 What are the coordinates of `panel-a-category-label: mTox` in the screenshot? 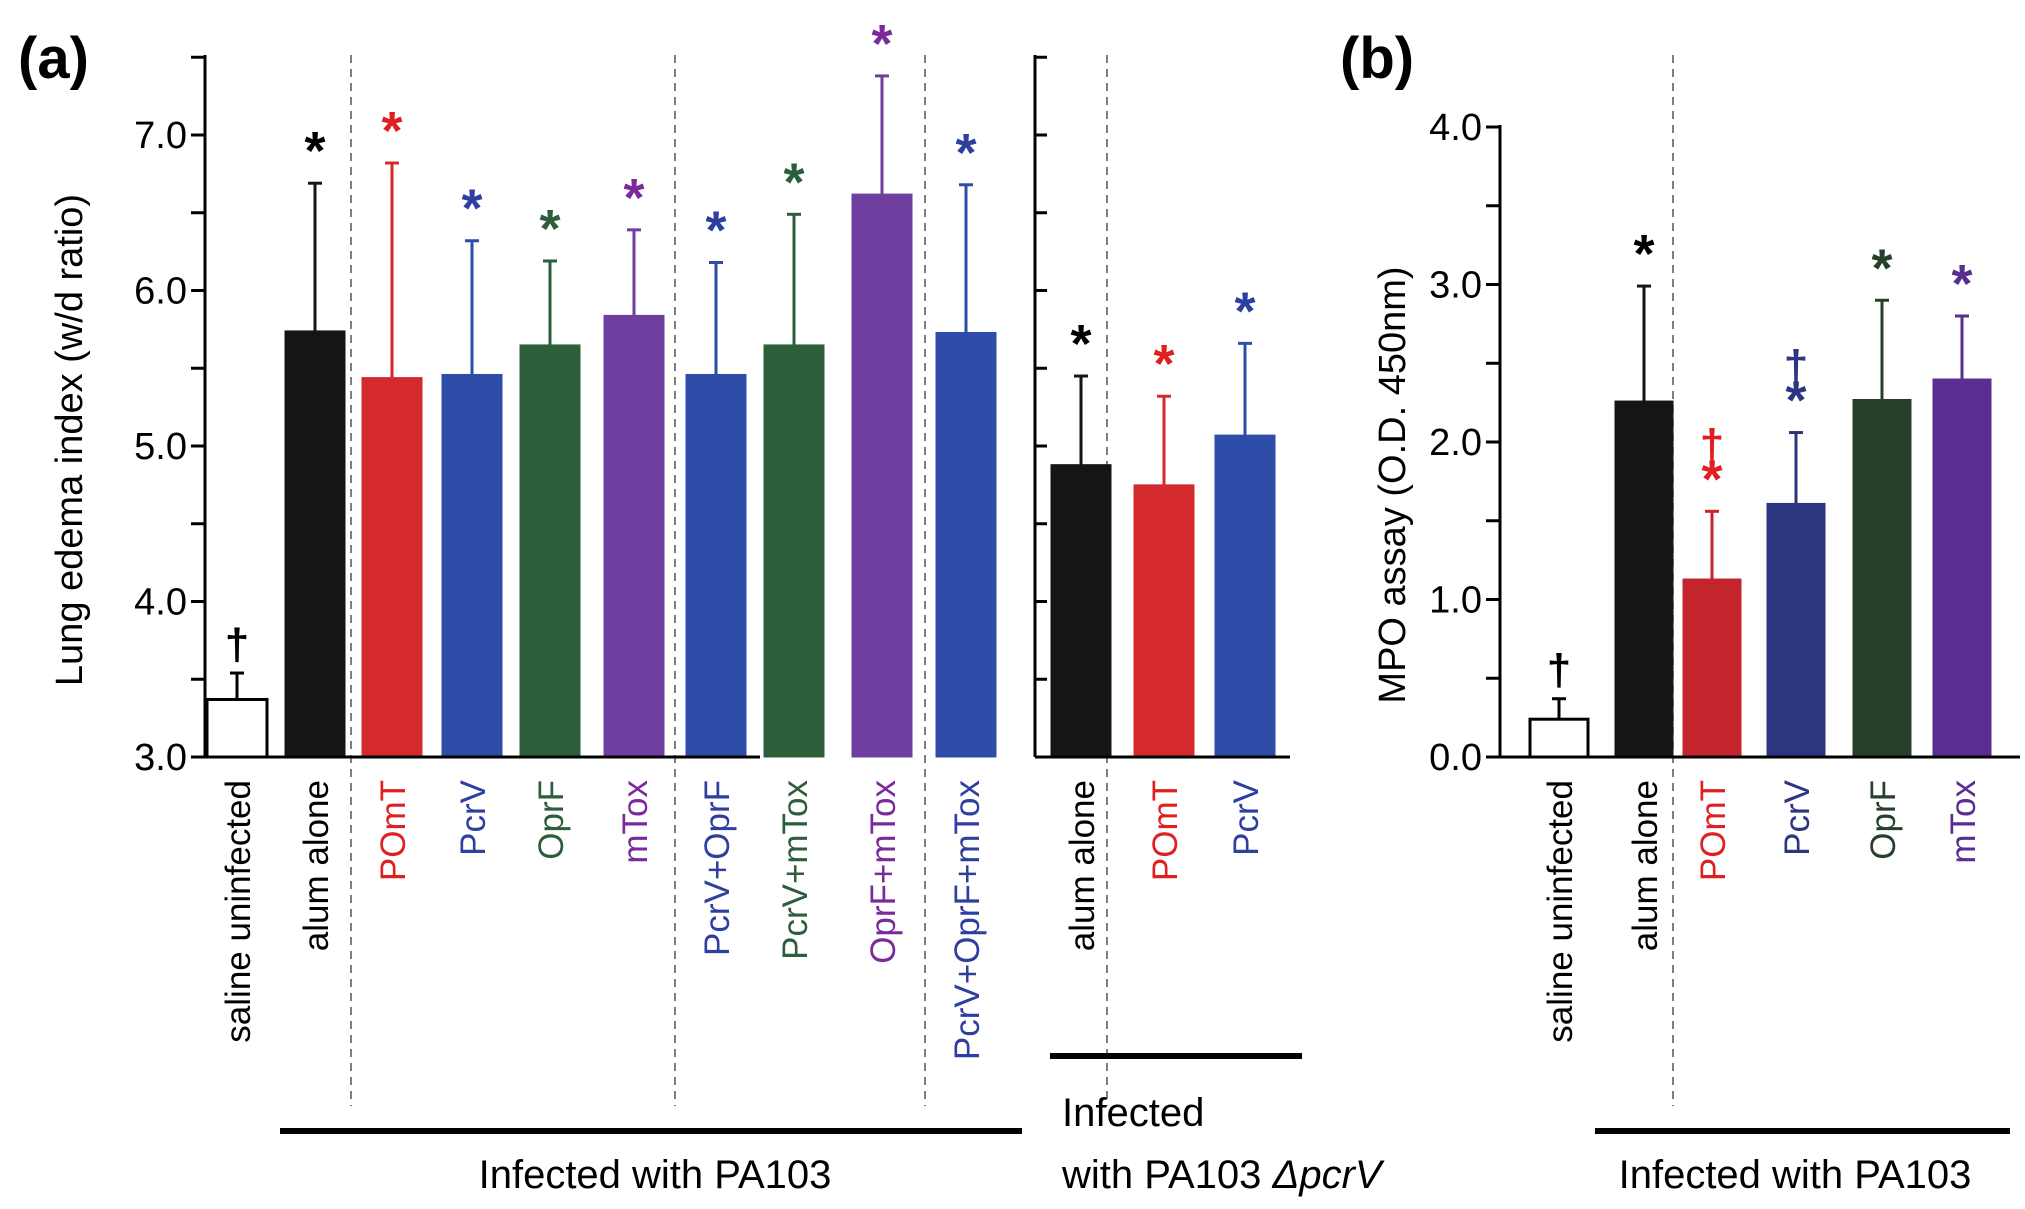 It's located at (635, 822).